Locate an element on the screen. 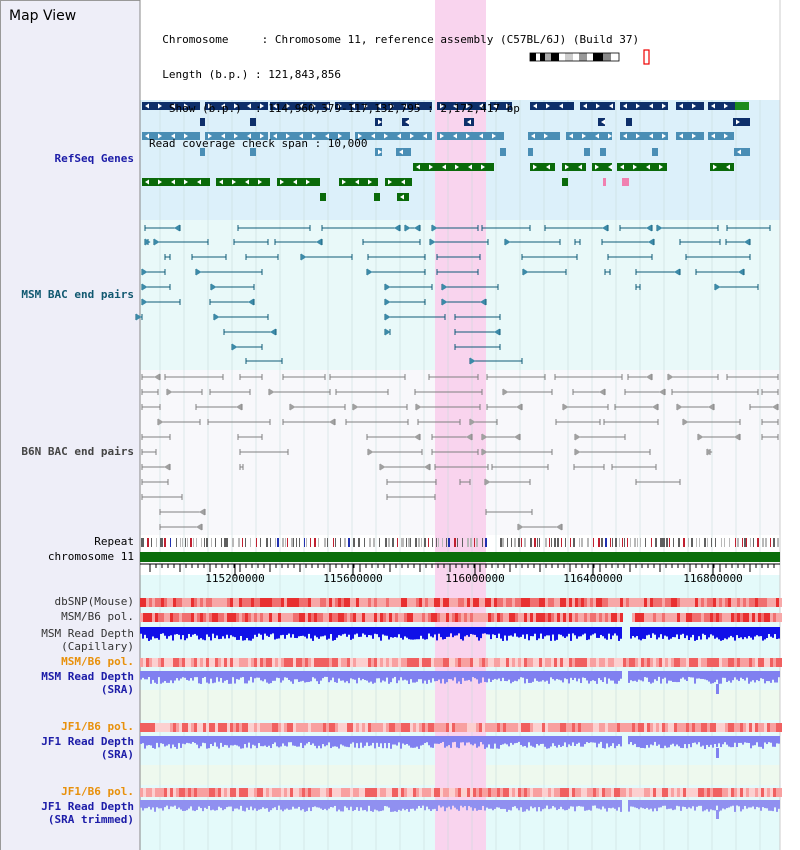  track-label-chromosome: chromosome 11 is located at coordinates (90, 556).